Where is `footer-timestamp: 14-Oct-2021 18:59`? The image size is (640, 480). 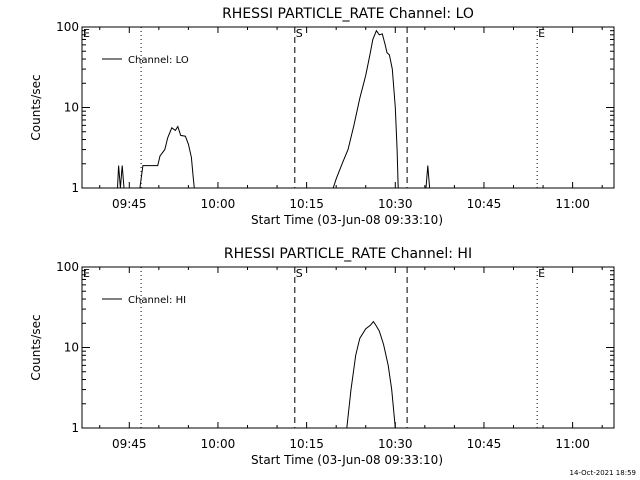
footer-timestamp: 14-Oct-2021 18:59 is located at coordinates (603, 473).